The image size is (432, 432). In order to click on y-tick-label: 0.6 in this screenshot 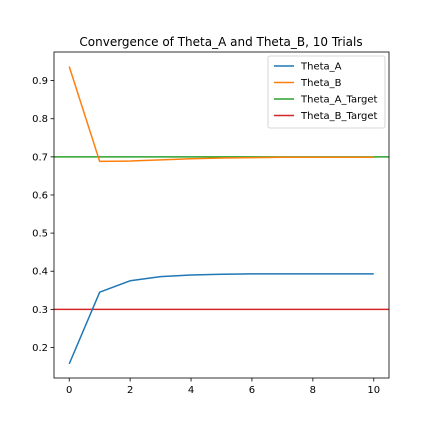, I will do `click(40, 195)`.